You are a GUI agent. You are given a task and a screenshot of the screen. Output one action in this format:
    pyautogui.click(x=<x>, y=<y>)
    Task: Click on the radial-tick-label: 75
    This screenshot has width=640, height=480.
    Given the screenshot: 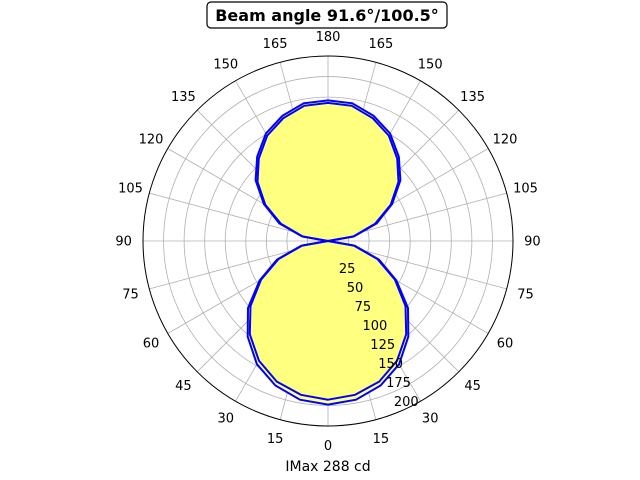 What is the action you would take?
    pyautogui.click(x=363, y=307)
    